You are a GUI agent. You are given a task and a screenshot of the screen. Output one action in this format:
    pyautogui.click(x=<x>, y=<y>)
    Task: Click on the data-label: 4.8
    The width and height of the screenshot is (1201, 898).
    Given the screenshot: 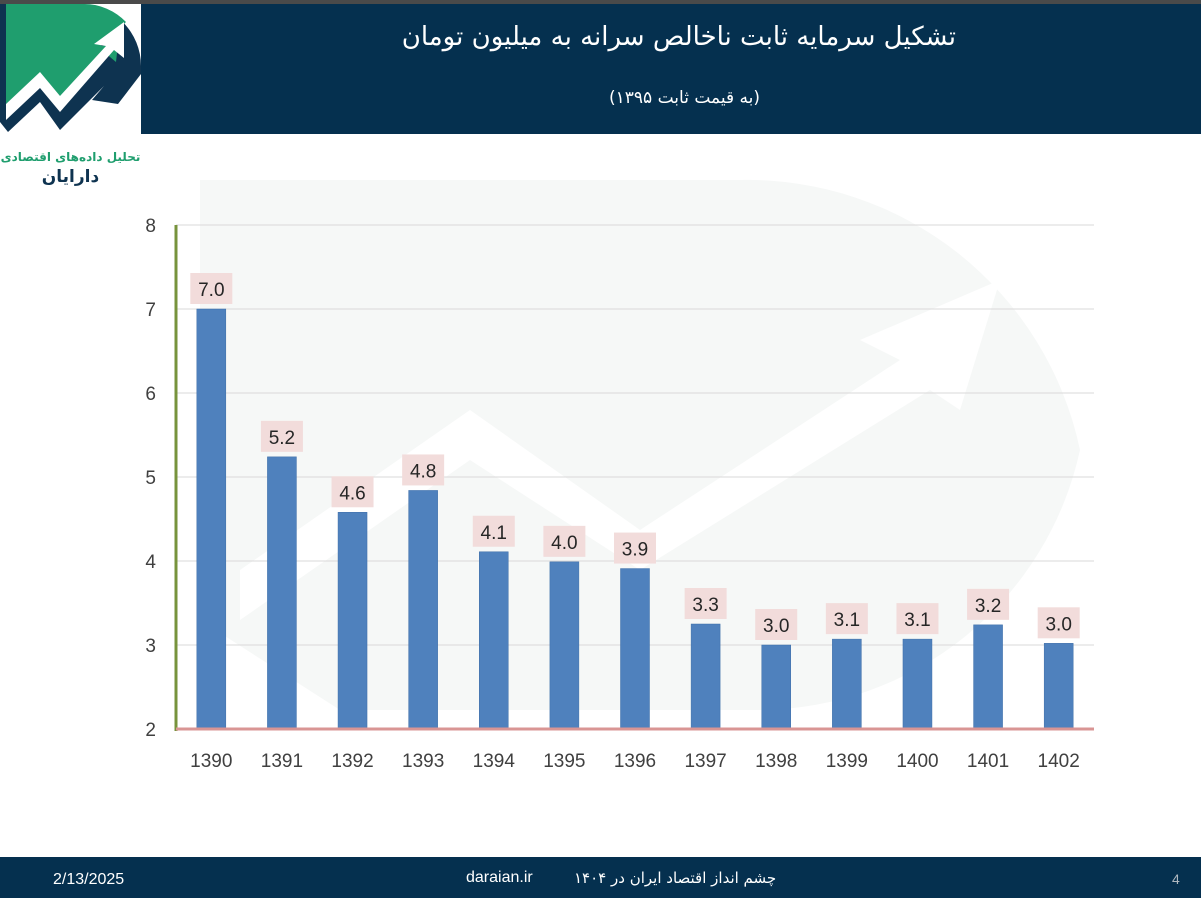 What is the action you would take?
    pyautogui.click(x=423, y=471)
    